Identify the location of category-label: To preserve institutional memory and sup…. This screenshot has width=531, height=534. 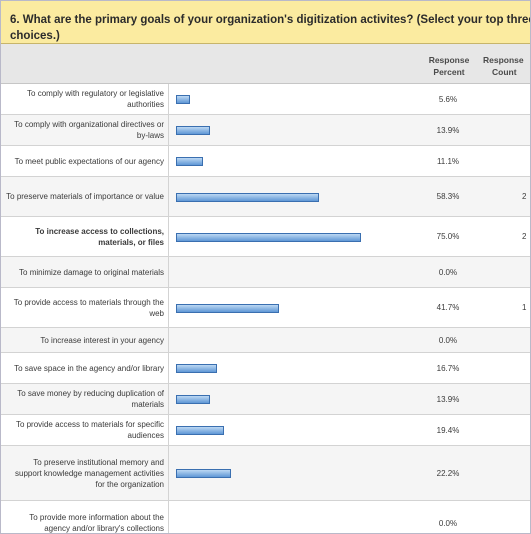
(85, 473).